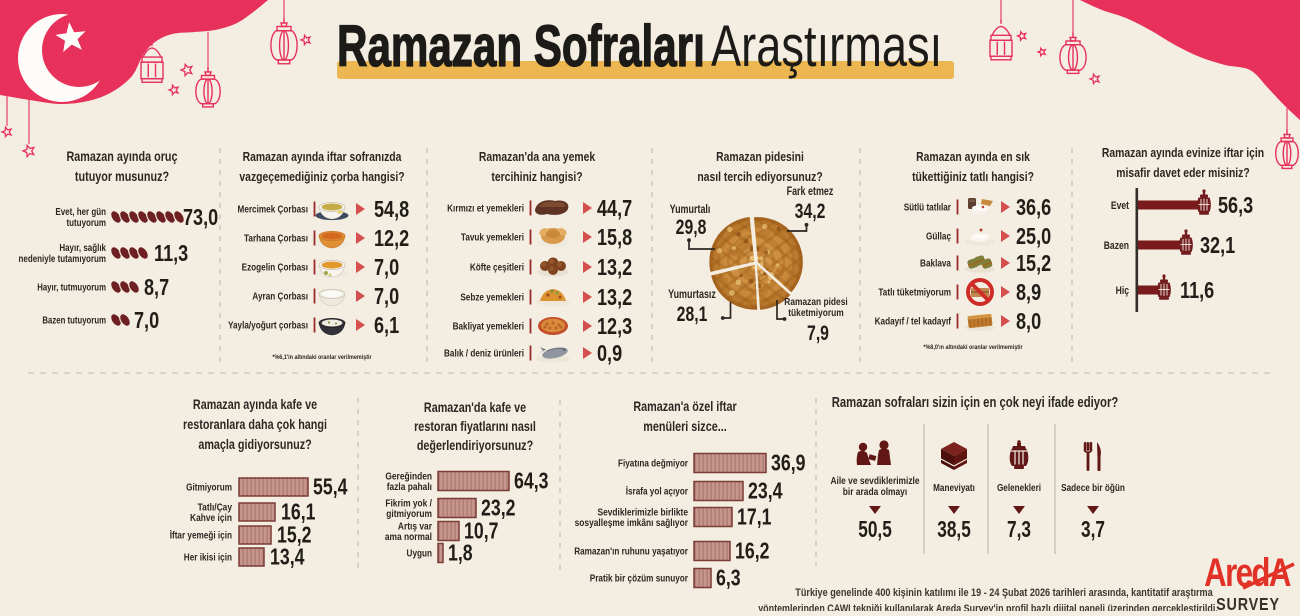  Describe the element at coordinates (497, 266) in the screenshot. I see `svg-text: Köfte çeşitleri` at that location.